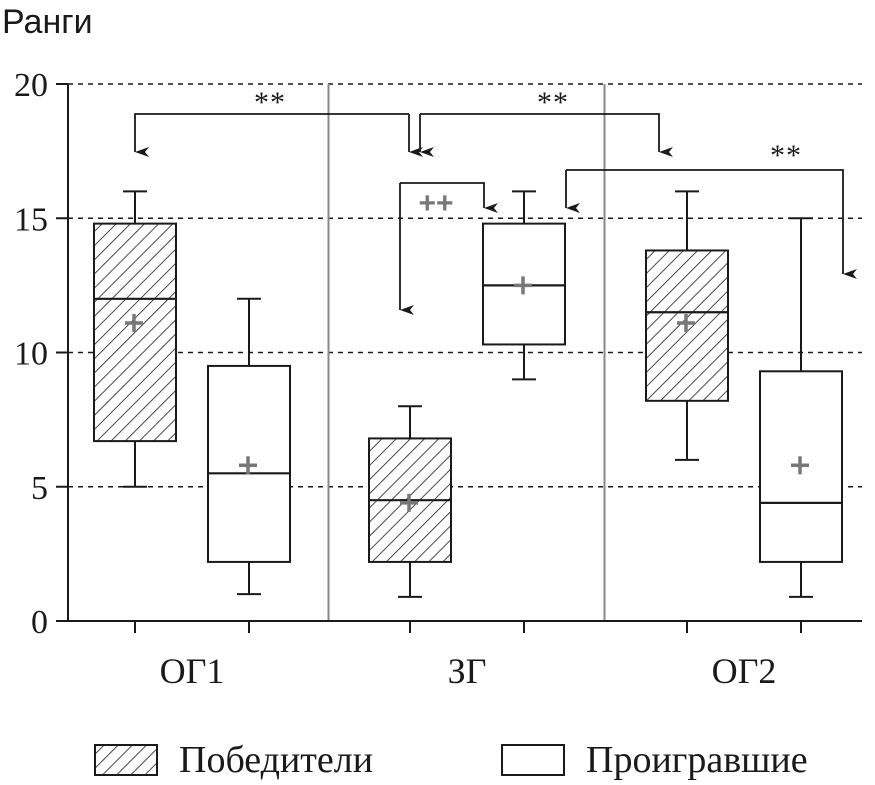 This screenshot has width=875, height=785. What do you see at coordinates (192, 671) in the screenshot?
I see `x-category-label: ОГ1` at bounding box center [192, 671].